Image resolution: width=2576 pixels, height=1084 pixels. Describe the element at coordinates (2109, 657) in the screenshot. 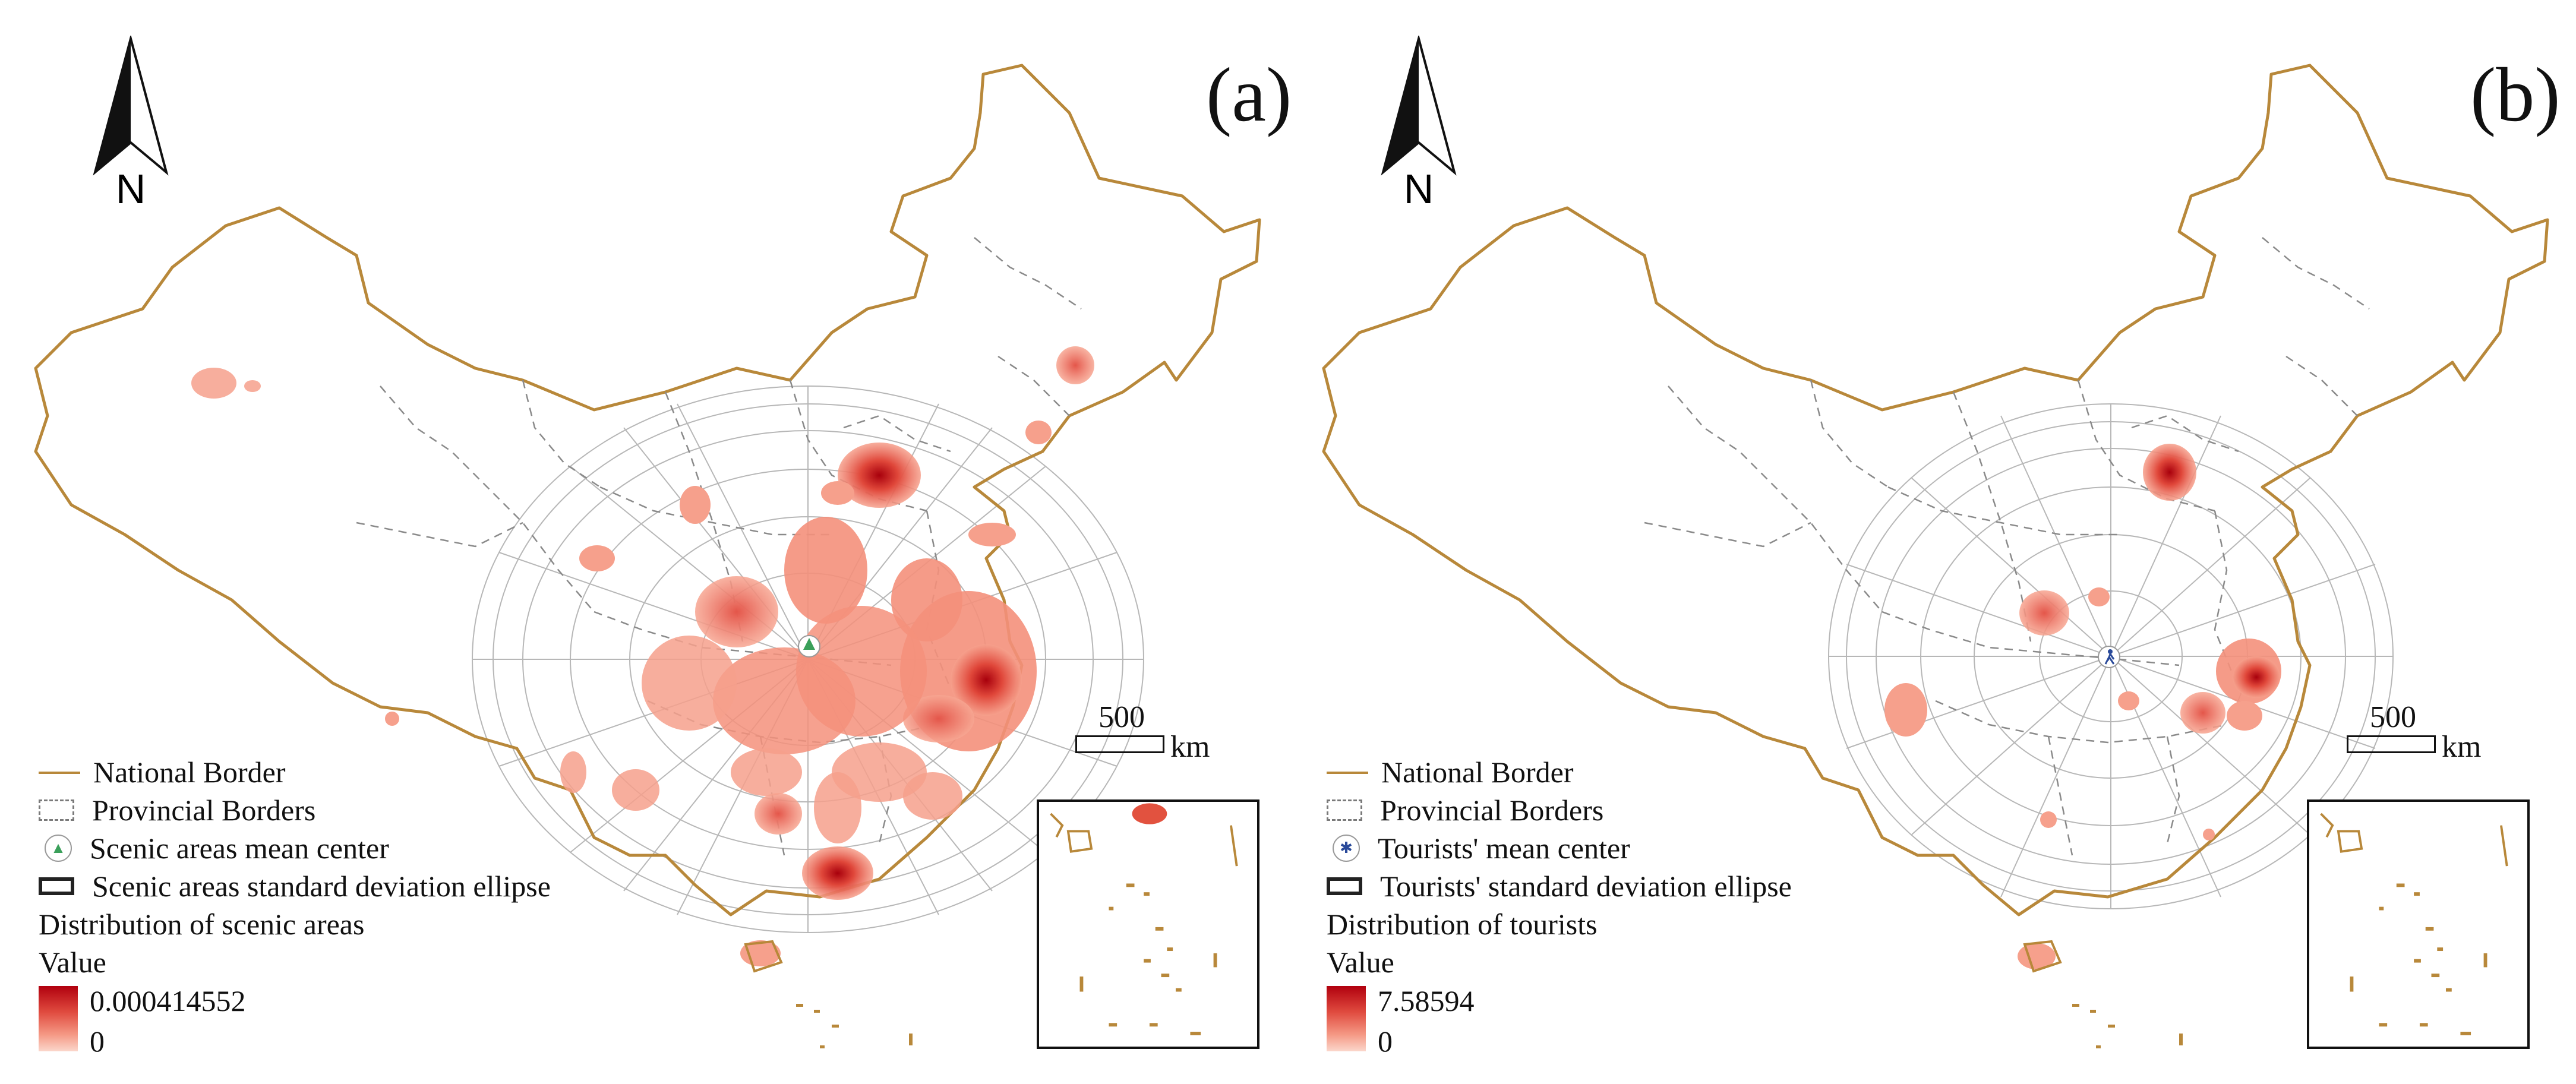

I see `mean-center-marker-b` at that location.